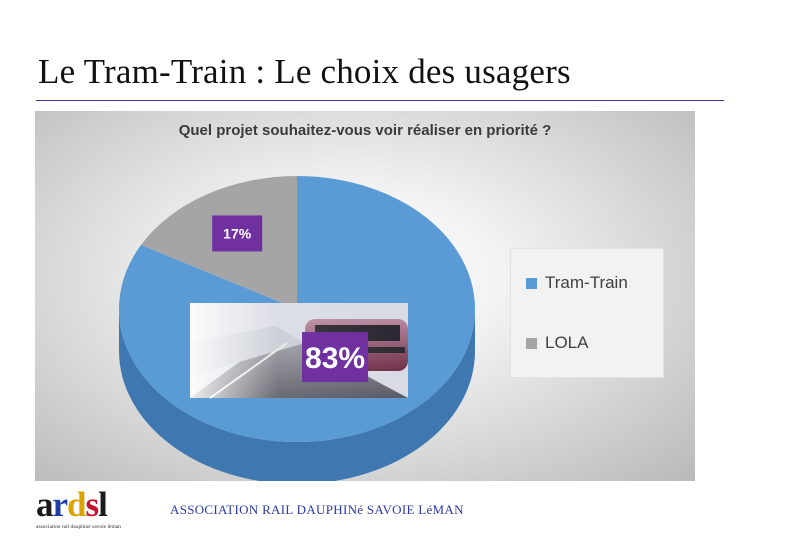 The height and width of the screenshot is (560, 800). I want to click on logo-letter: a, so click(44, 504).